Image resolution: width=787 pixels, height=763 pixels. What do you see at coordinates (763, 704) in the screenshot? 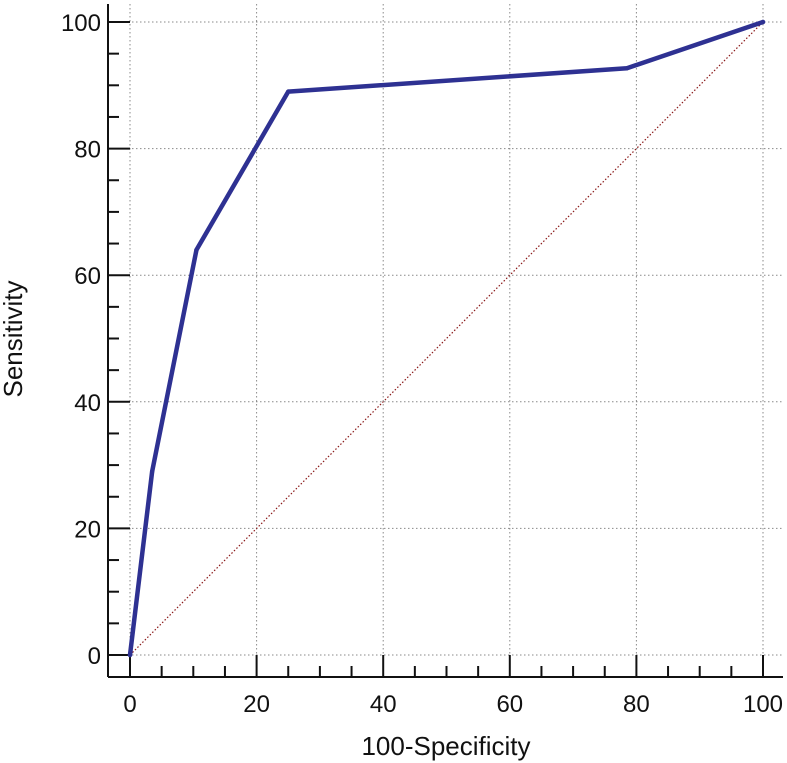
I see `x-tick-label: 100` at bounding box center [763, 704].